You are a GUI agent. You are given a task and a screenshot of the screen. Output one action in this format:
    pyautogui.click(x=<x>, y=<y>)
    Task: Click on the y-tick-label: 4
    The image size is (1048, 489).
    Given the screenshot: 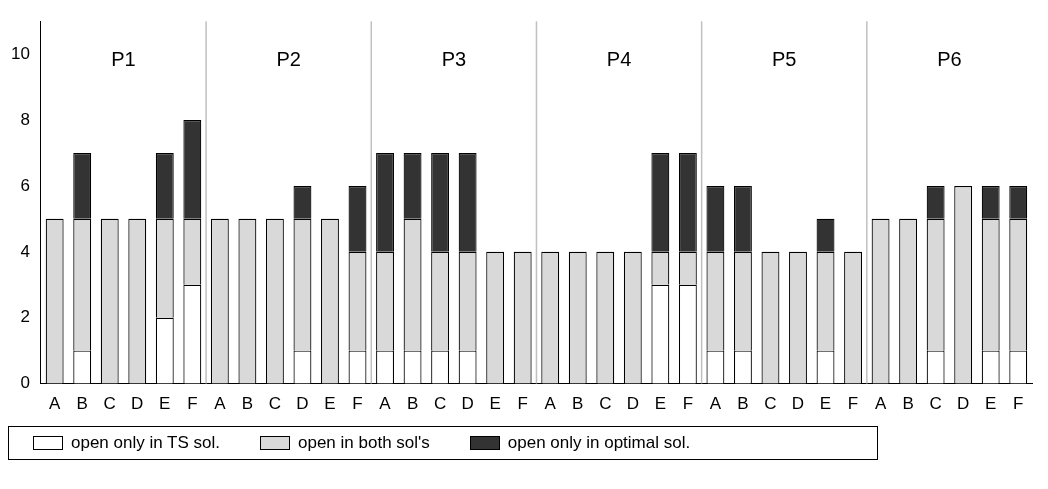 What is the action you would take?
    pyautogui.click(x=25, y=251)
    